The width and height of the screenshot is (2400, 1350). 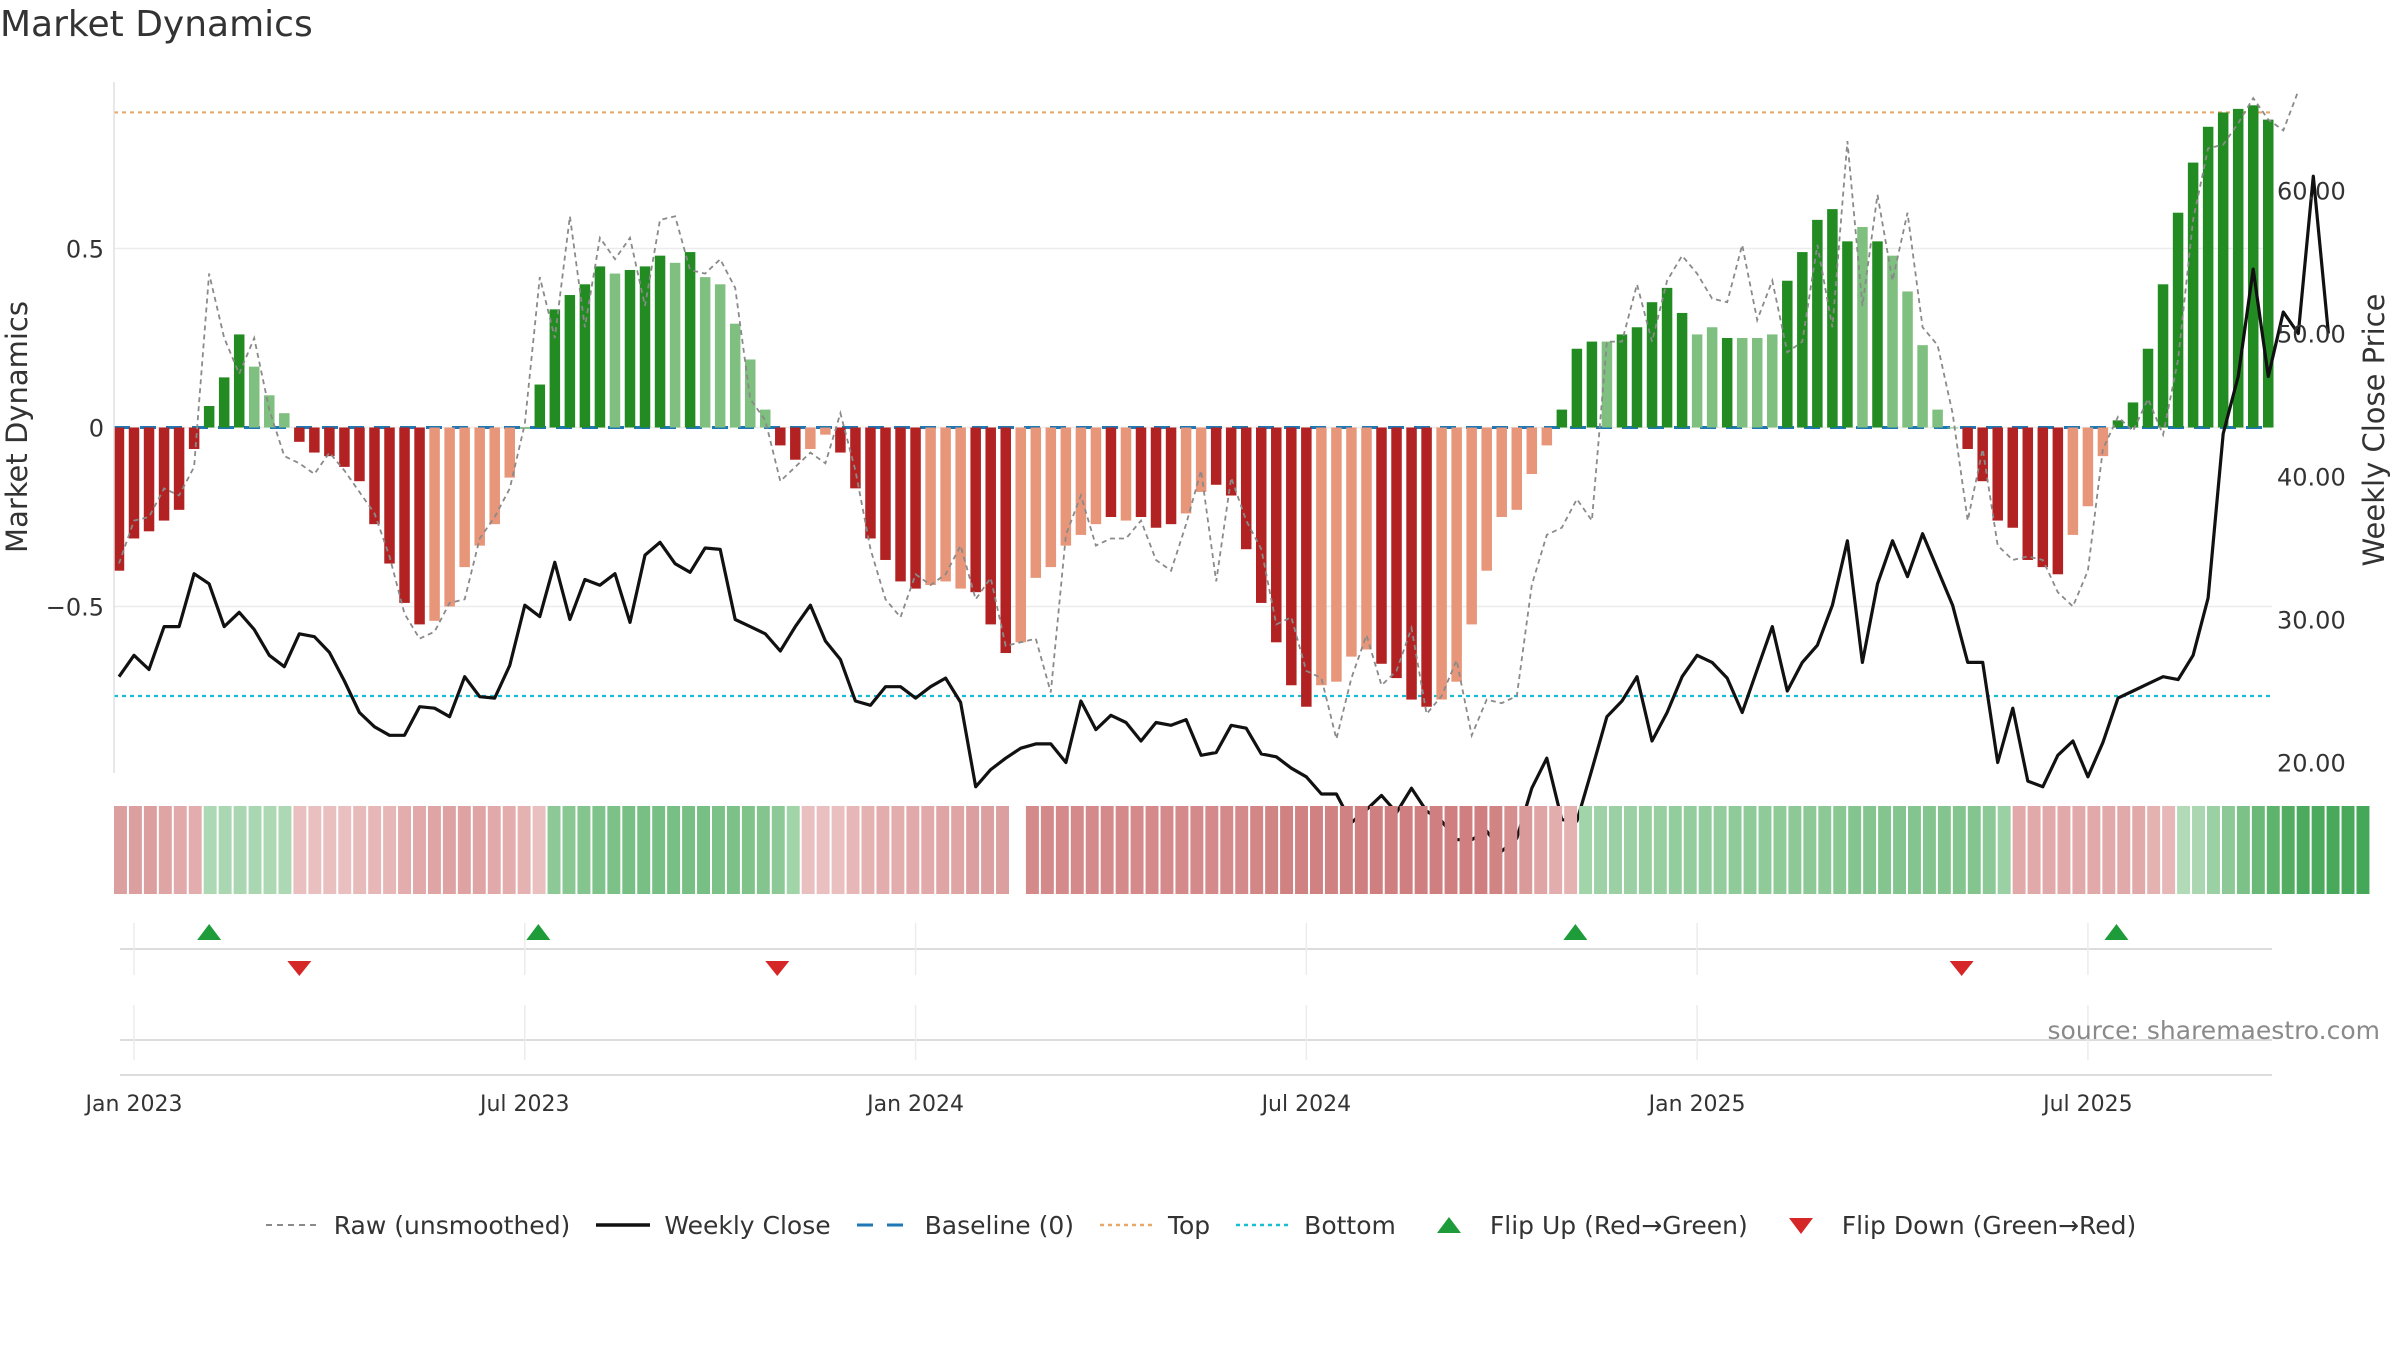 I want to click on right-tick-label: 30.00, so click(x=2311, y=621).